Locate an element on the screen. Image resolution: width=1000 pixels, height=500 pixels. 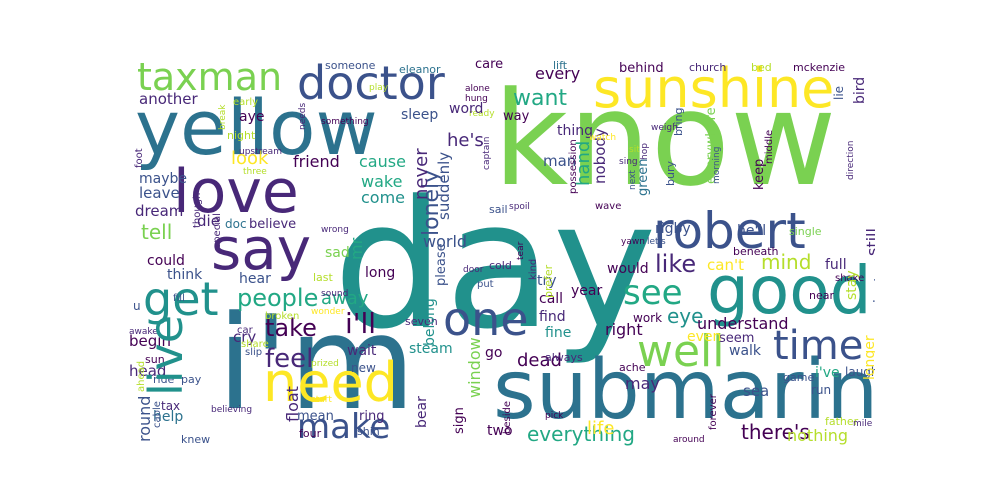
word: mind is located at coordinates (786, 262).